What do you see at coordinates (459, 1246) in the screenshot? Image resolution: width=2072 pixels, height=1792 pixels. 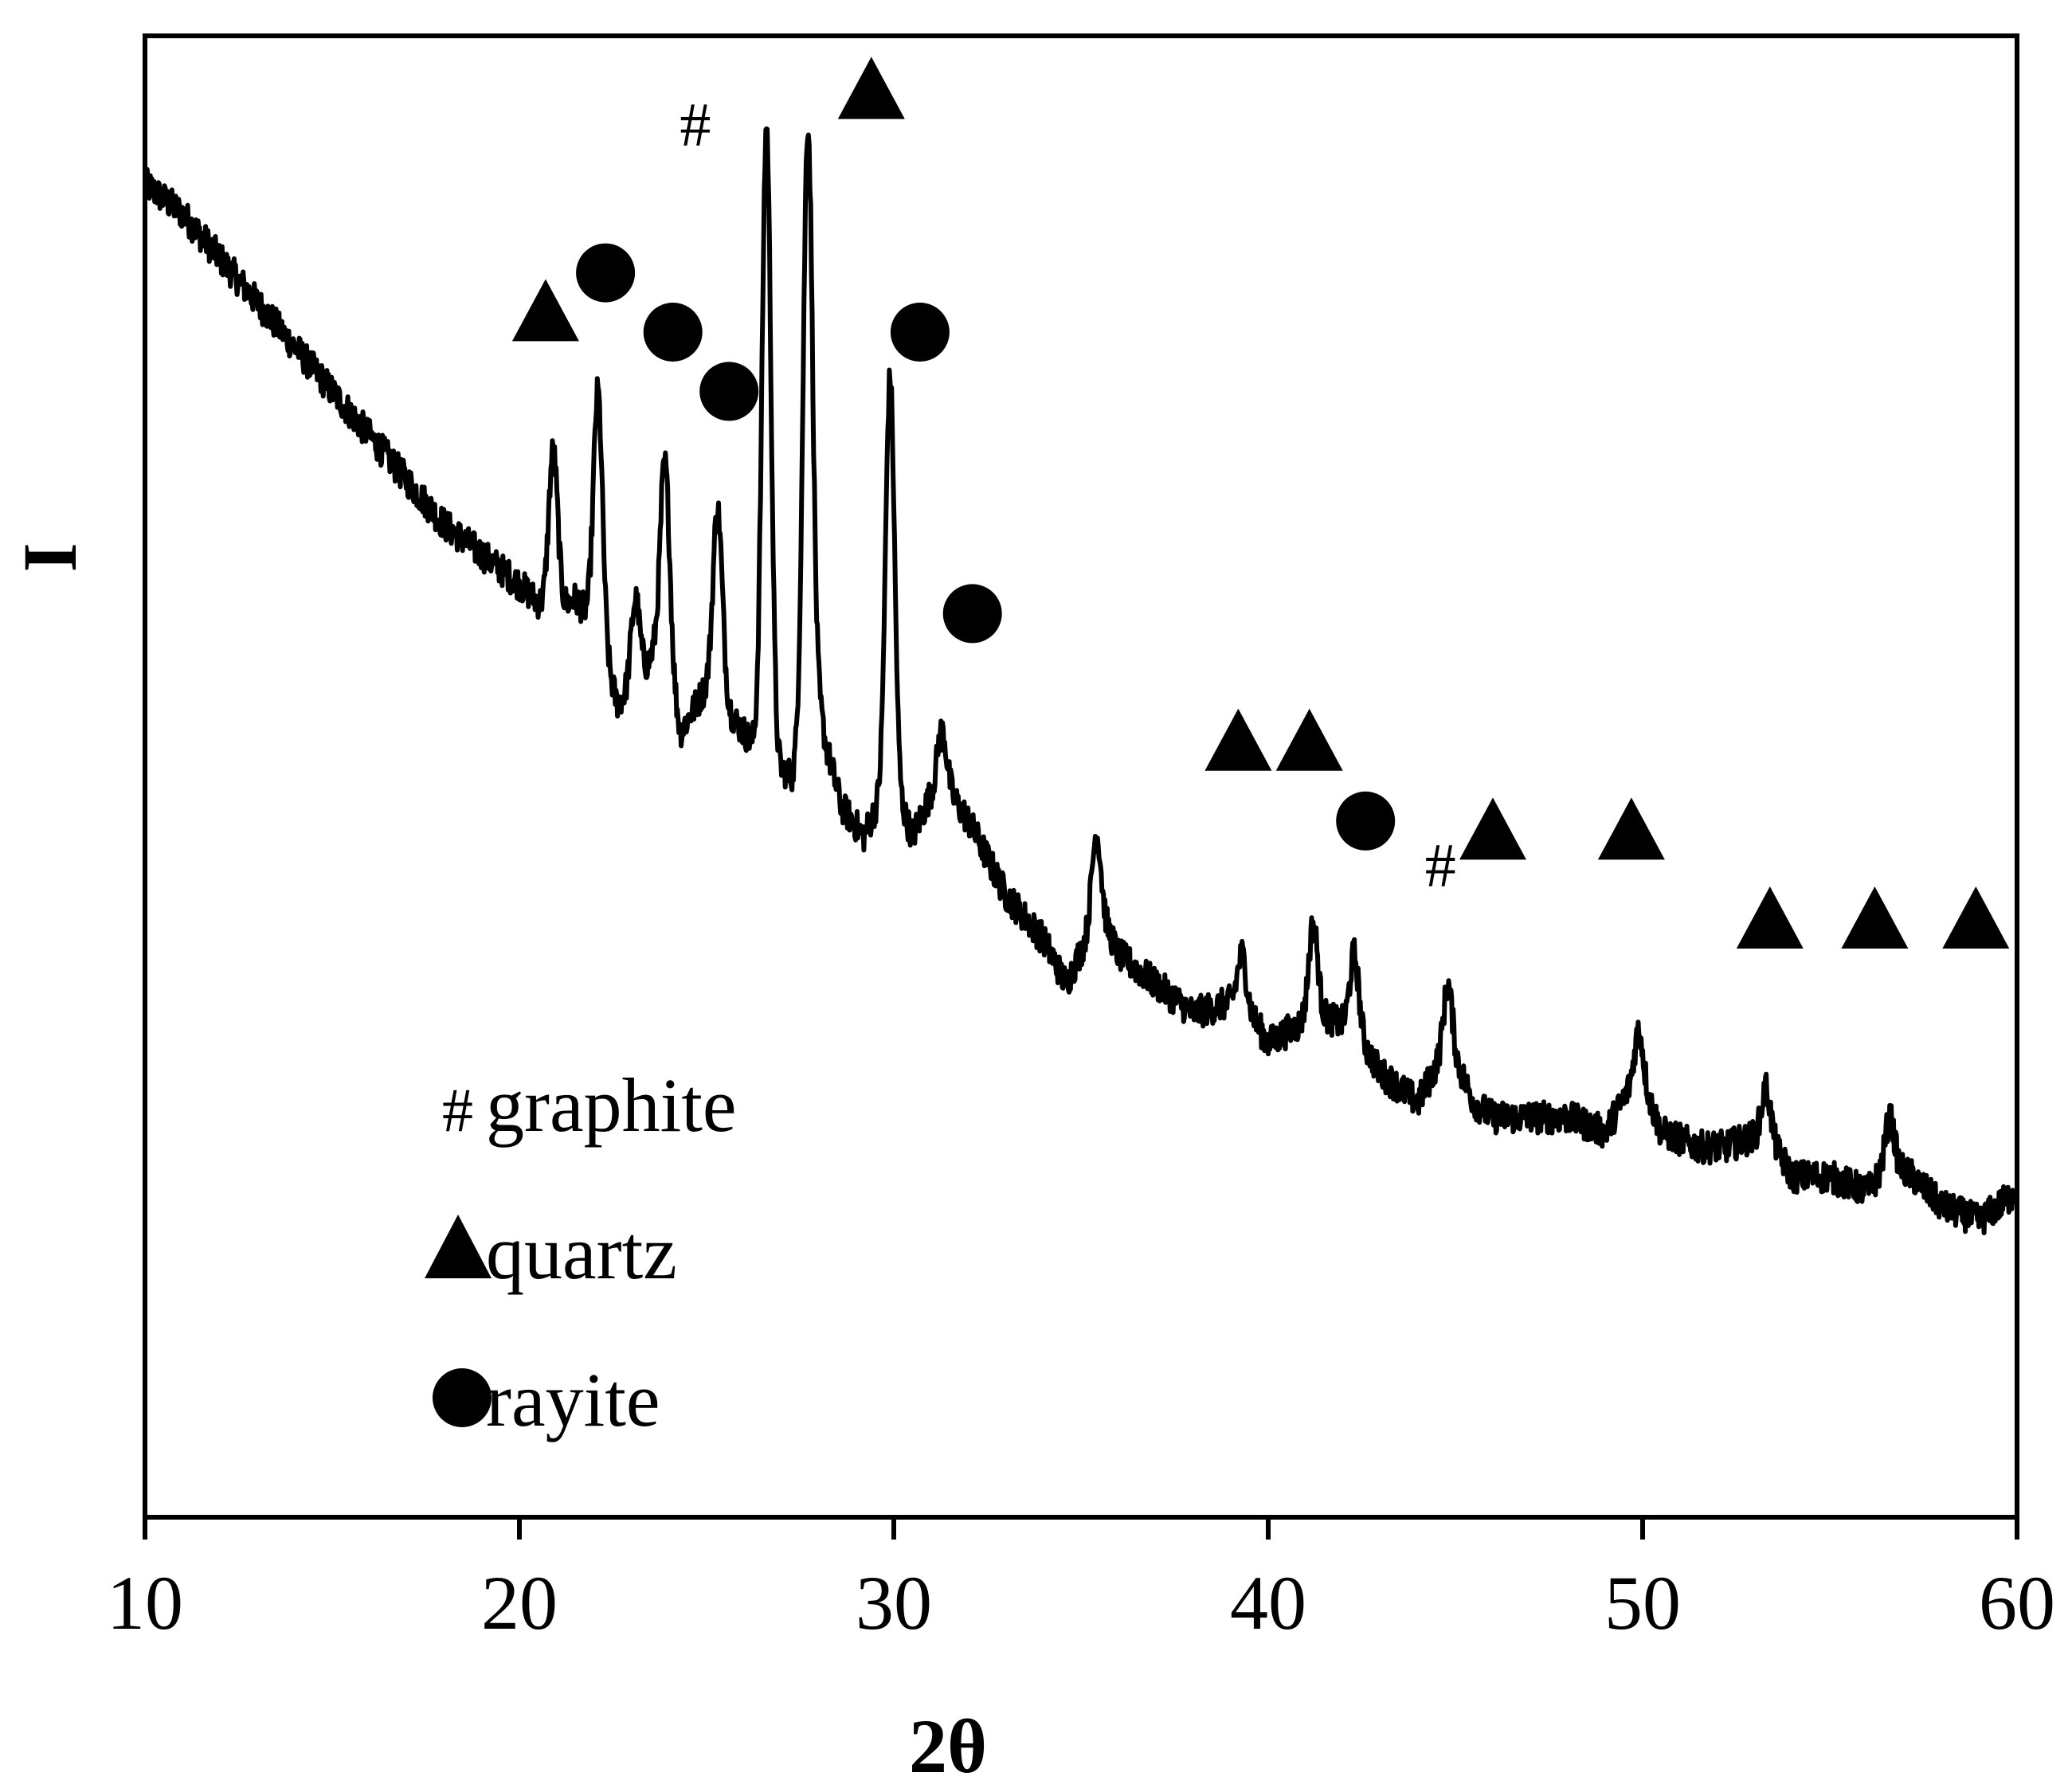 I see `legend-quartz-triangle-icon` at bounding box center [459, 1246].